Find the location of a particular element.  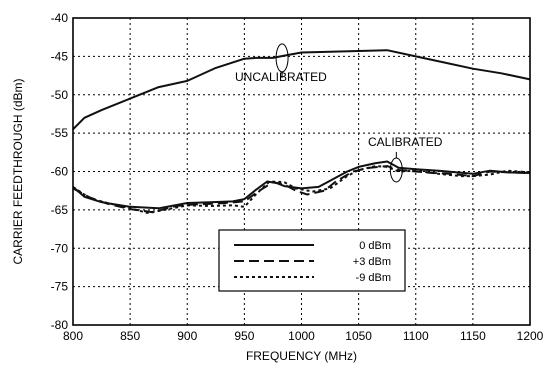

y-tick-label: -45 is located at coordinates (60, 56).